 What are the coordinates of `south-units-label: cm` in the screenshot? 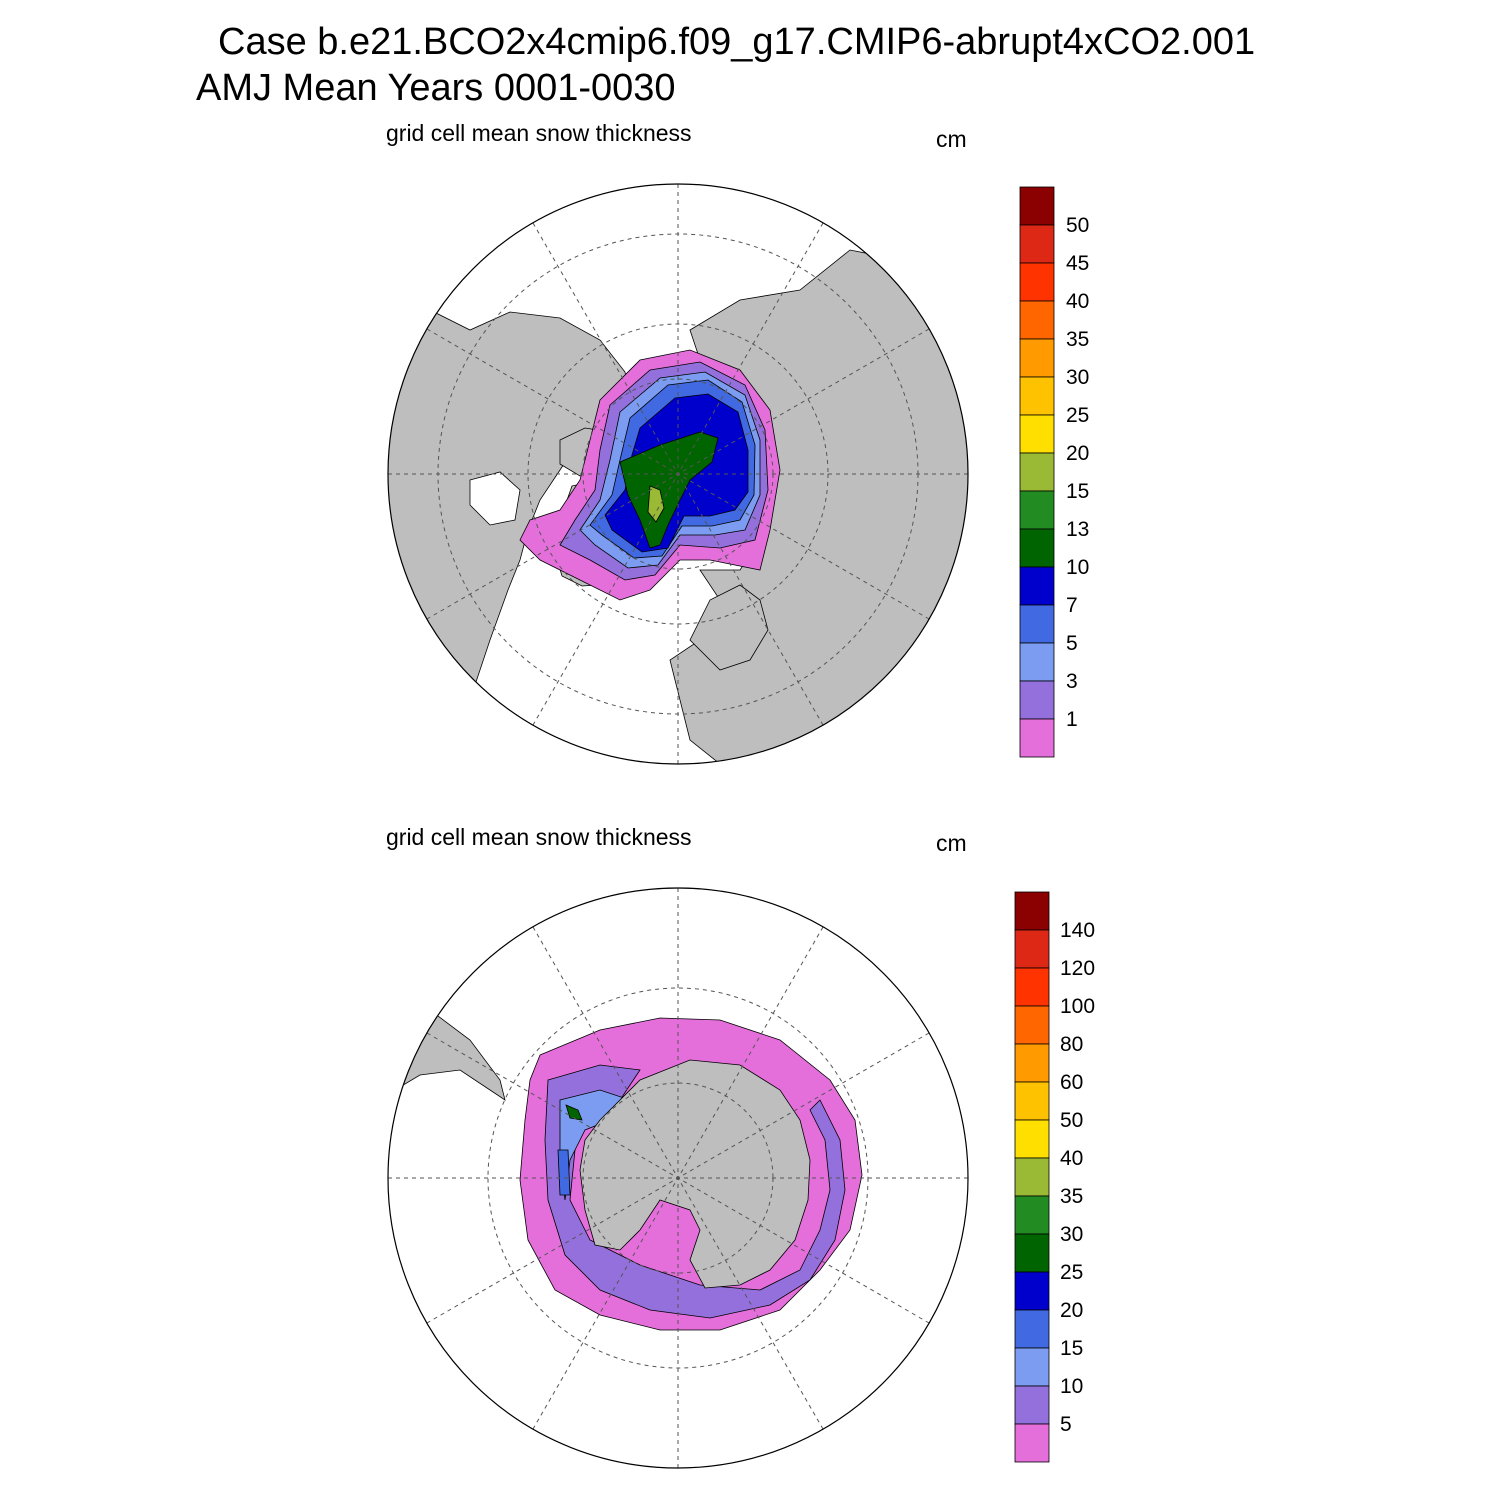 It's located at (951, 843).